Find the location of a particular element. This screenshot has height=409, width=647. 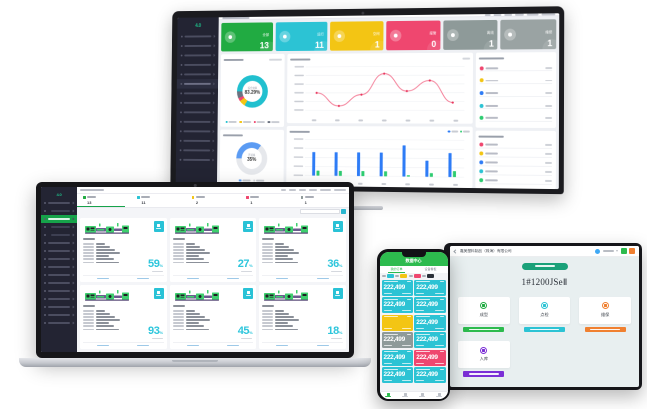

phone-tabs: 我的订单 设备看板 is located at coordinates (413, 269).